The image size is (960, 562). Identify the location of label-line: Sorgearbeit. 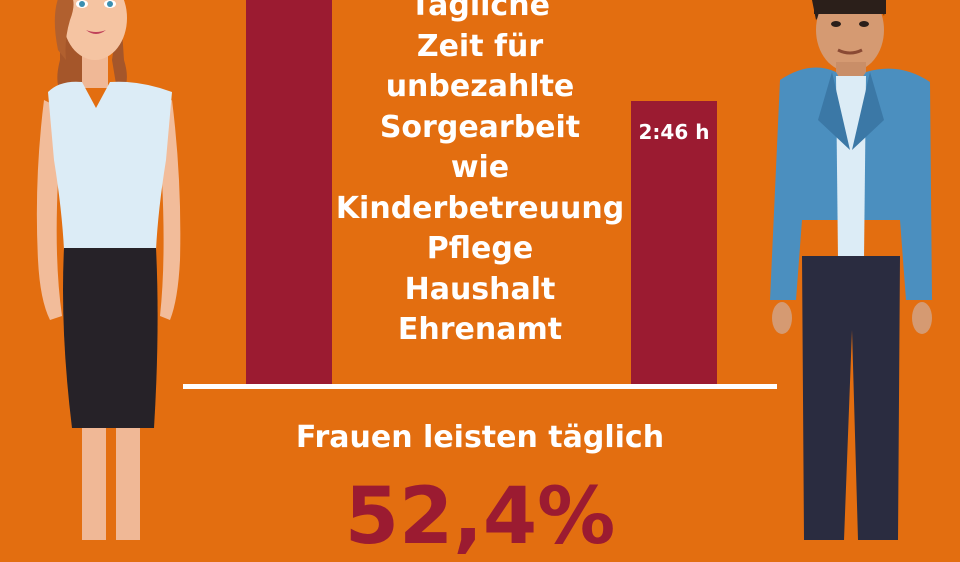
(480, 127).